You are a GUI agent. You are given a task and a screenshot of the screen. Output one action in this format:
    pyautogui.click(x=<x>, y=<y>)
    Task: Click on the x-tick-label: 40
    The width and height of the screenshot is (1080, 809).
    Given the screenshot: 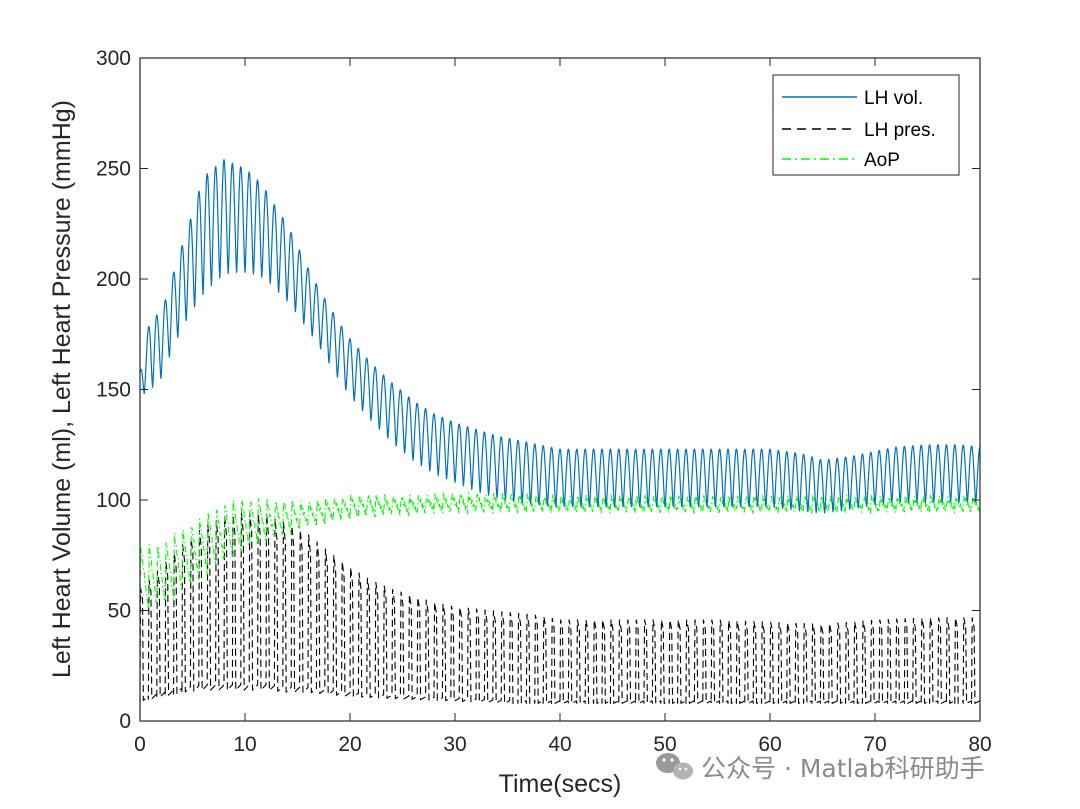 What is the action you would take?
    pyautogui.click(x=559, y=744)
    